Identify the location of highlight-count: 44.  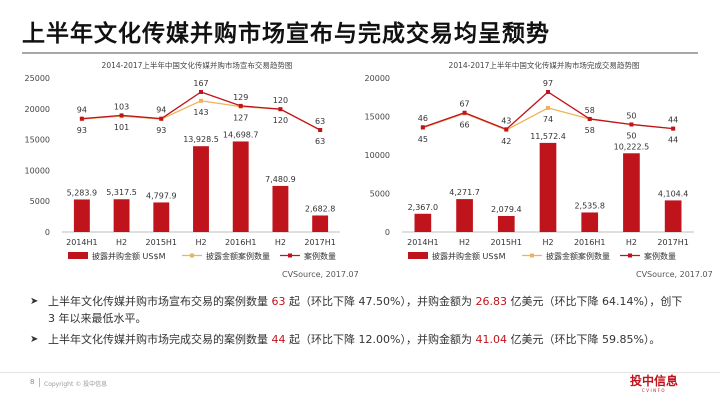
(278, 339).